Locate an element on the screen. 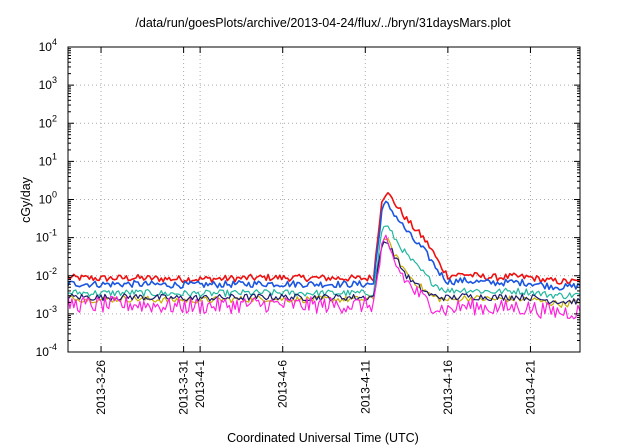  x-tick-label: 2013-4-1 is located at coordinates (200, 384).